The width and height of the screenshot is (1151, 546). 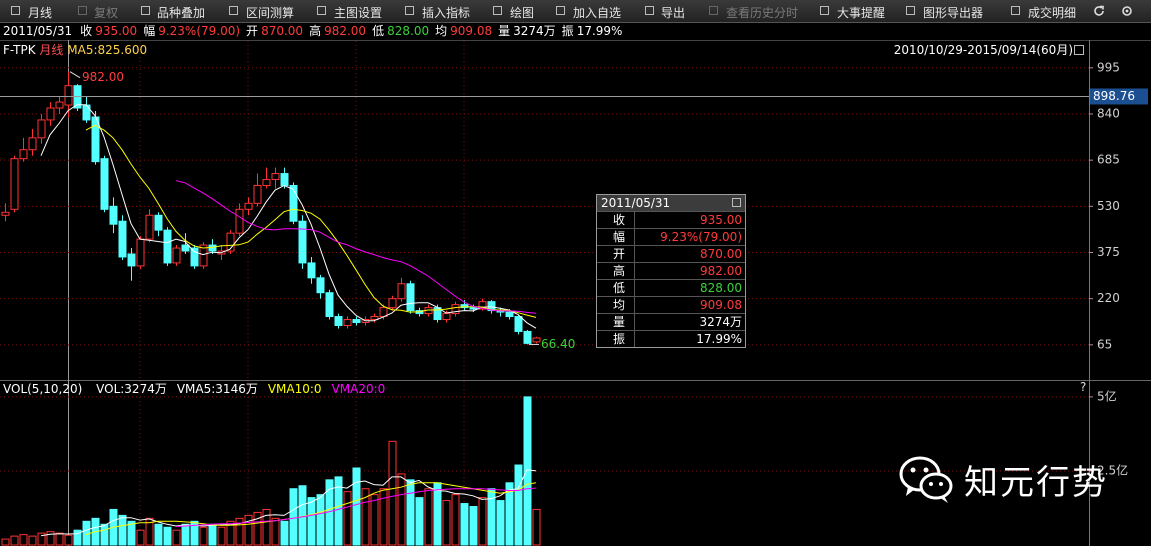 What do you see at coordinates (181, 13) in the screenshot?
I see `toolbar-button: 品种叠加` at bounding box center [181, 13].